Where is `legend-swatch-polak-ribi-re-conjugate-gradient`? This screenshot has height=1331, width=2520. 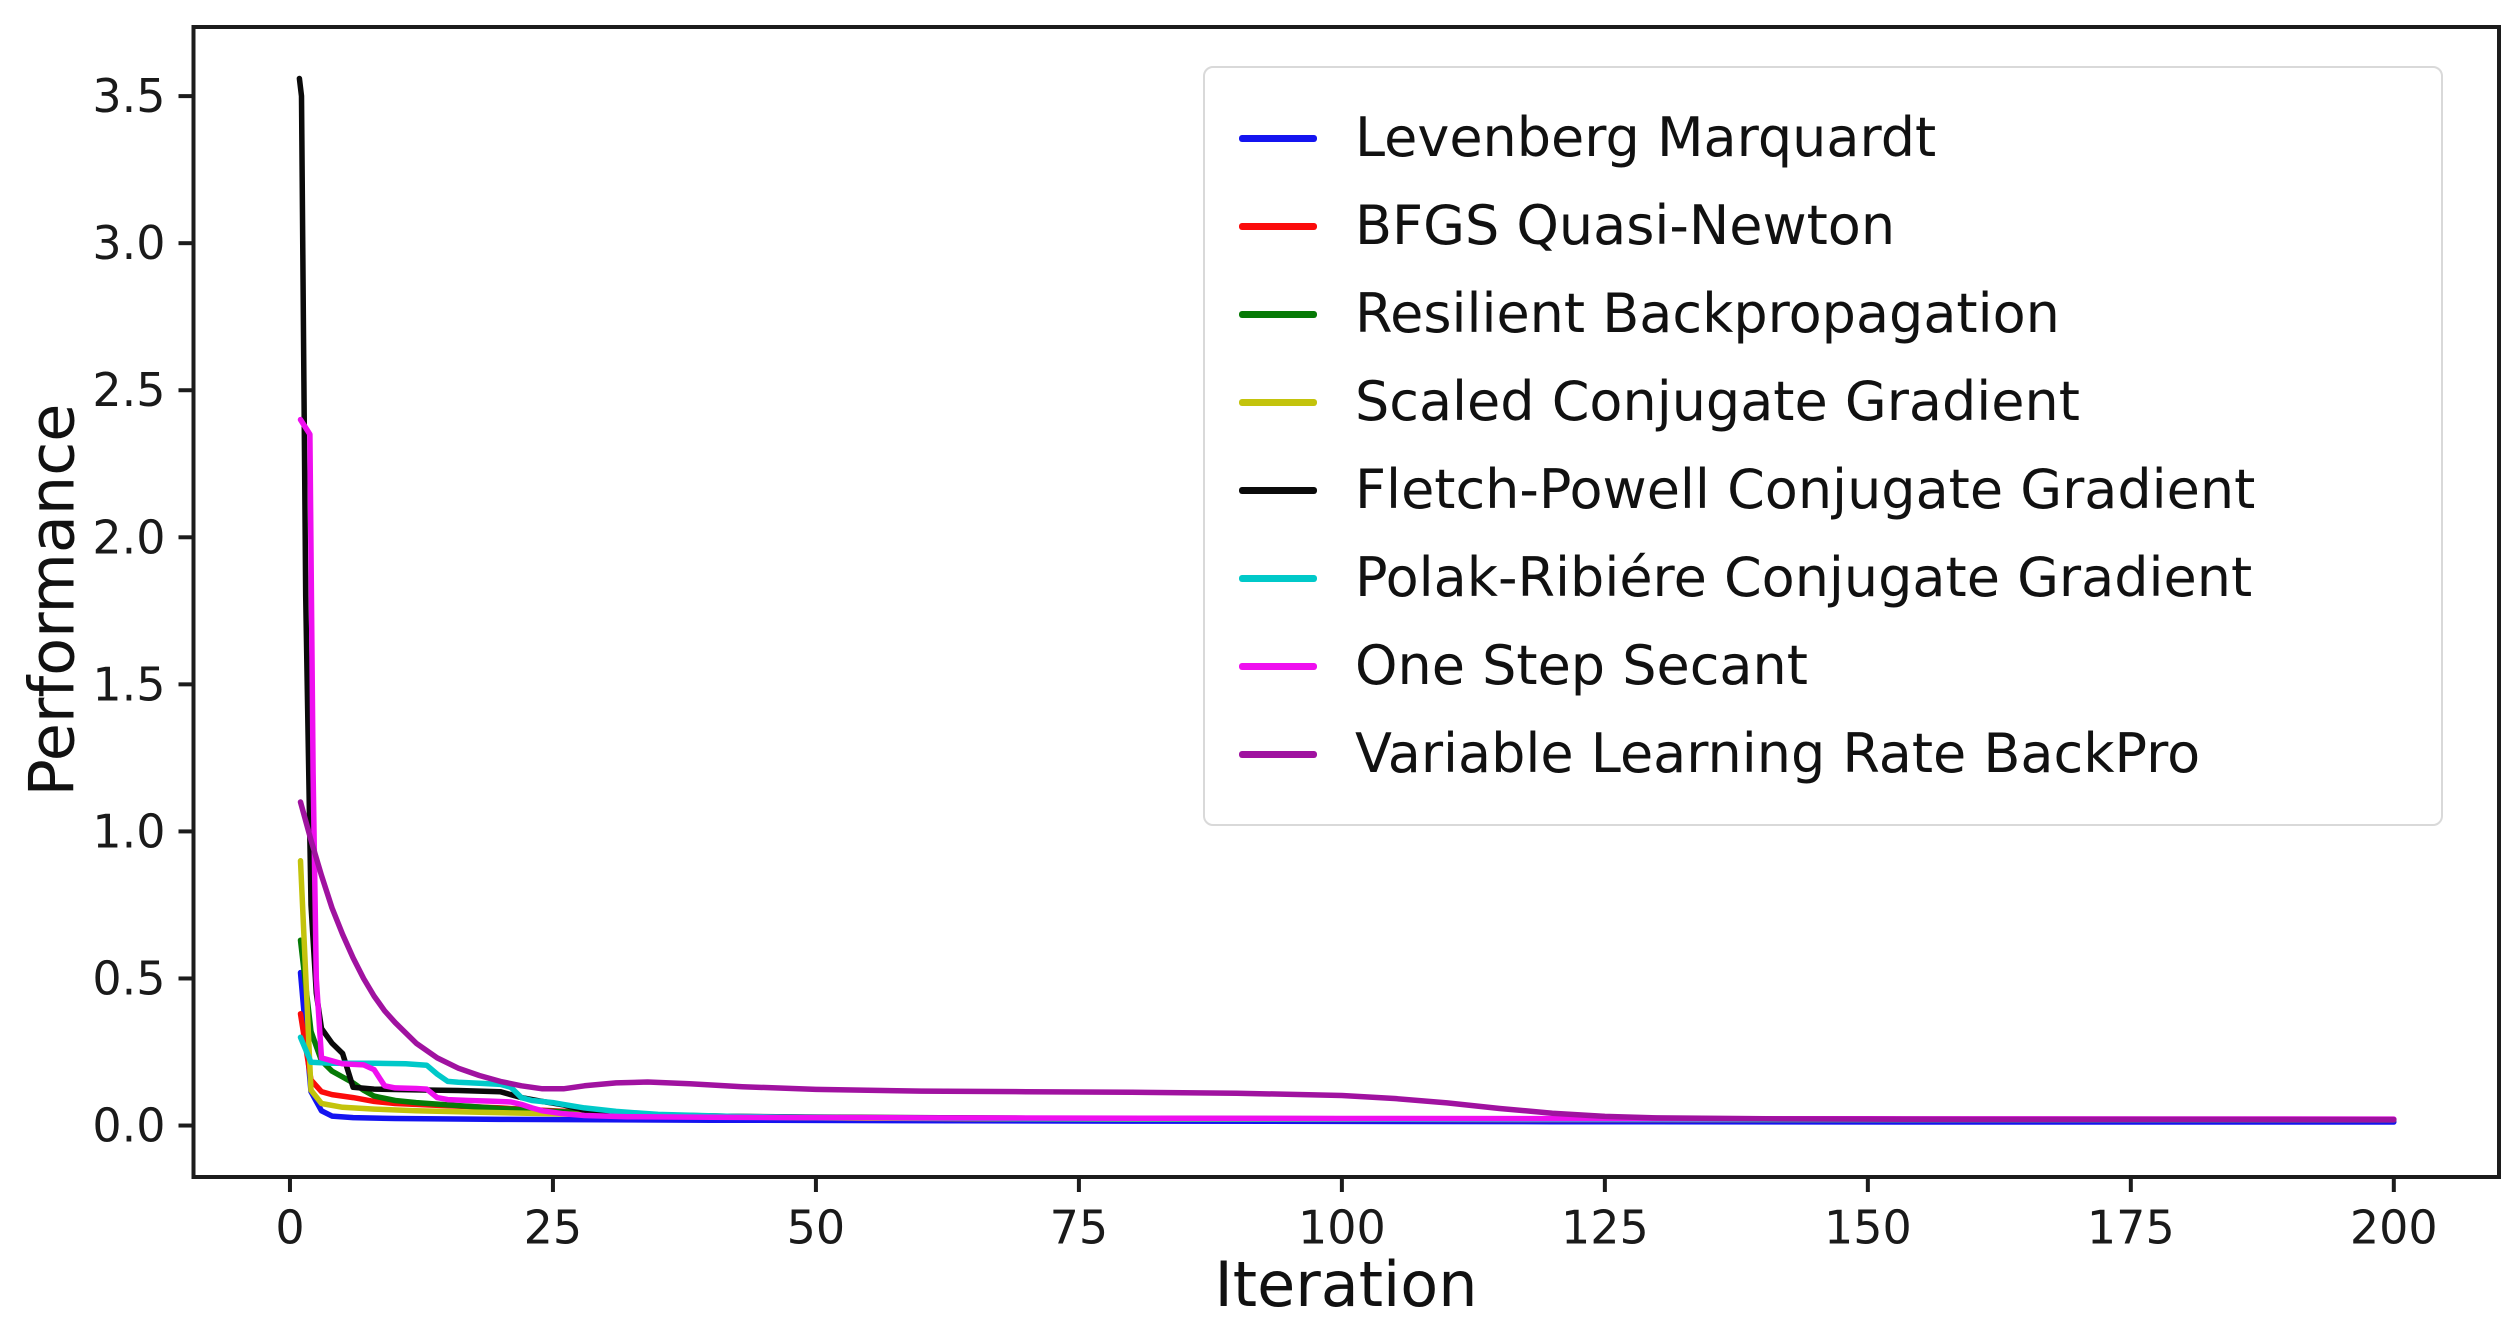 legend-swatch-polak-ribi-re-conjugate-gradient is located at coordinates (1278, 578).